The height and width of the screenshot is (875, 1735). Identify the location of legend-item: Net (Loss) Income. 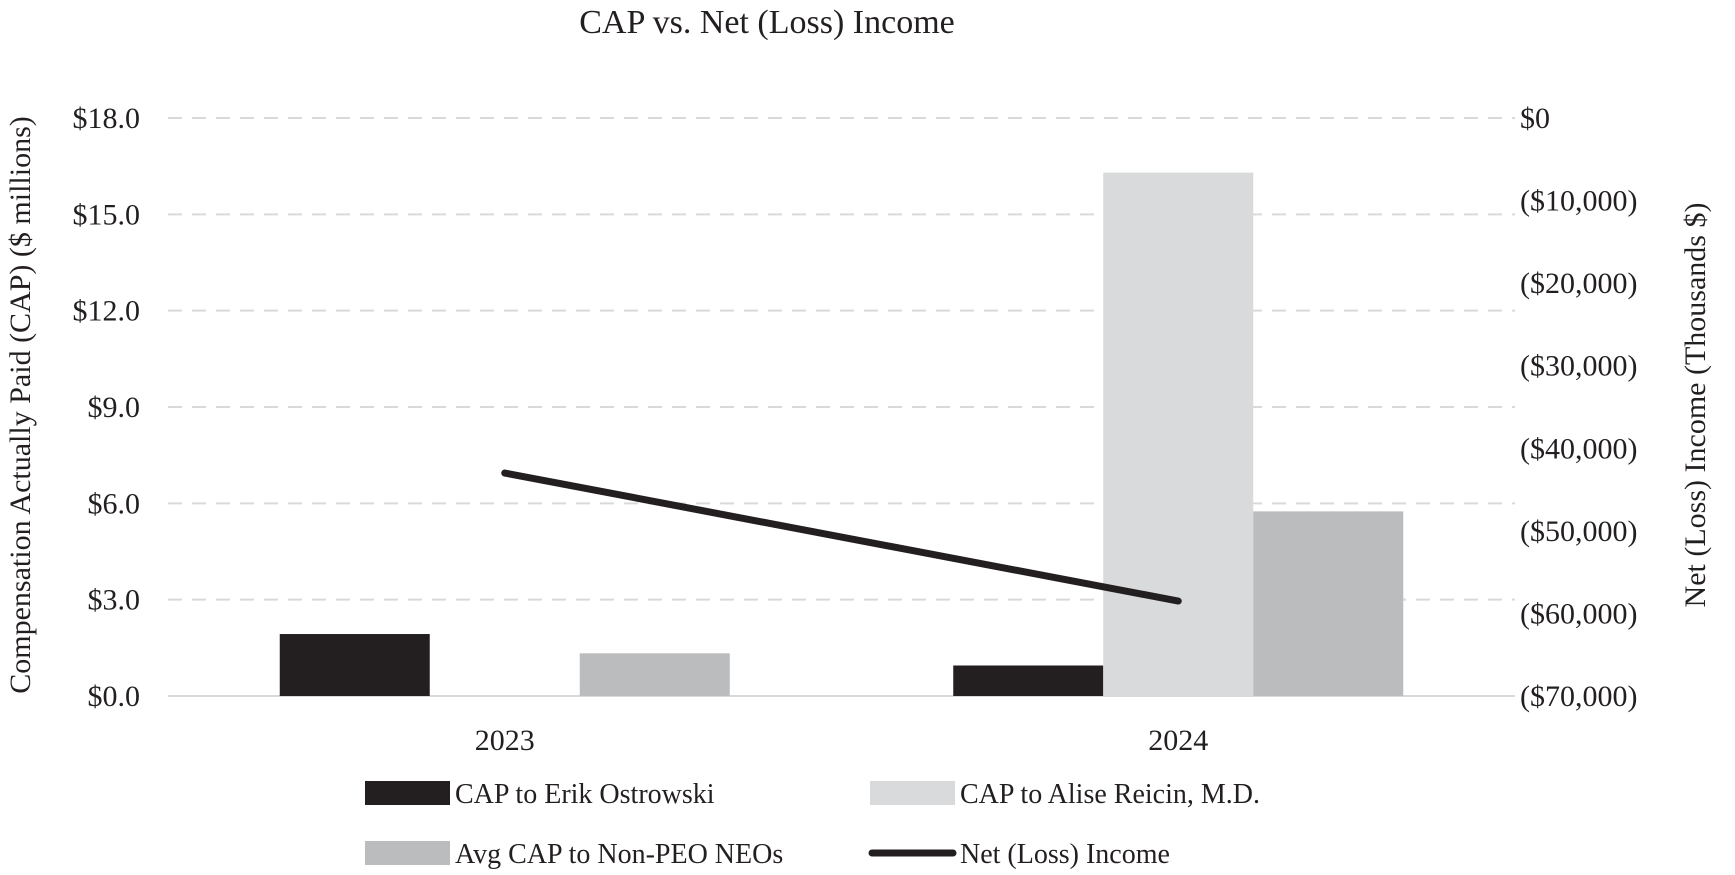
(1019, 854).